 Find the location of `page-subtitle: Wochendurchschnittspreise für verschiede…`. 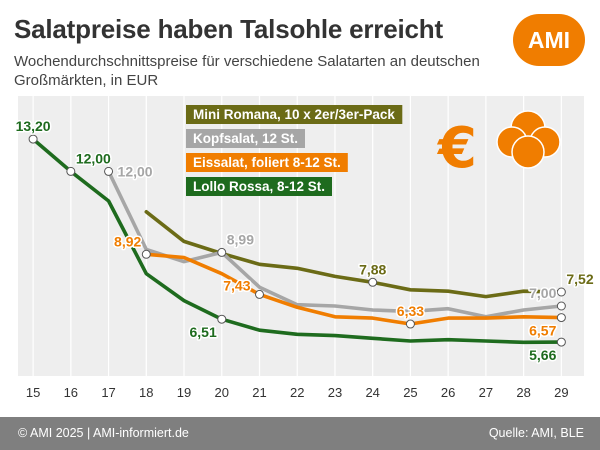

page-subtitle: Wochendurchschnittspreise für verschiede… is located at coordinates (247, 71).